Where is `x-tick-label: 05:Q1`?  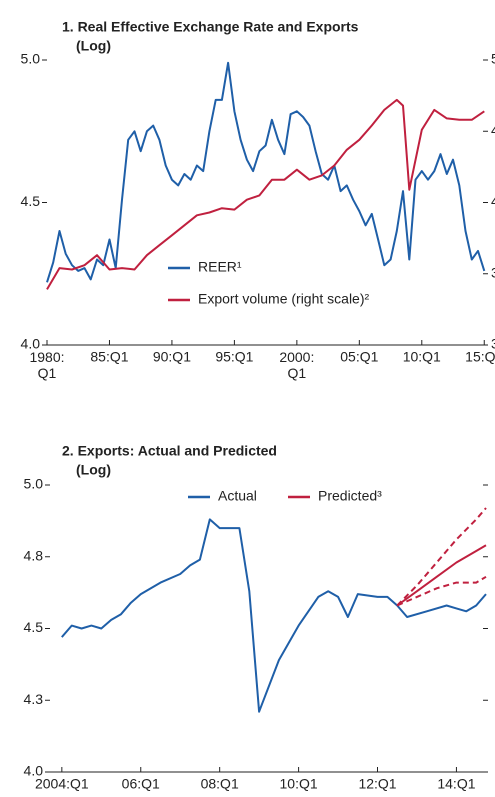
x-tick-label: 05:Q1 is located at coordinates (359, 357).